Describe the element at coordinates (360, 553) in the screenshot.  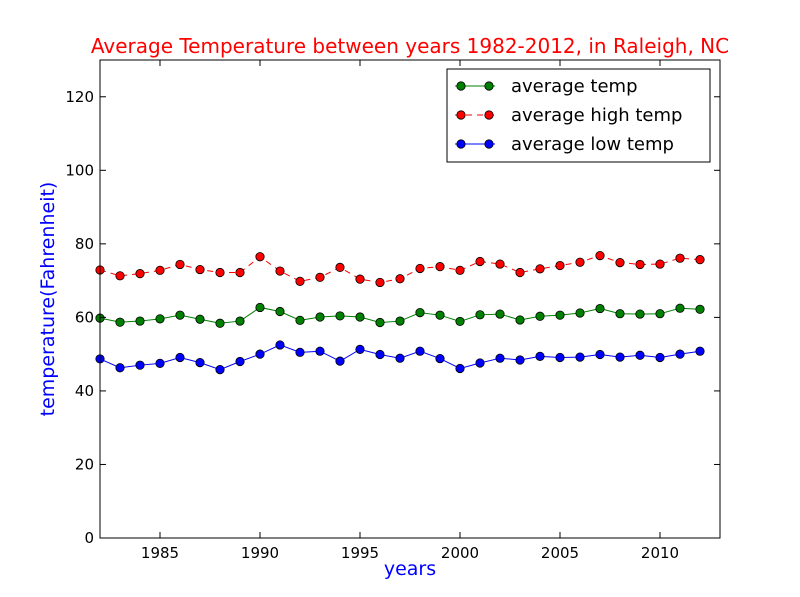
I see `x-tick-label: 1995` at that location.